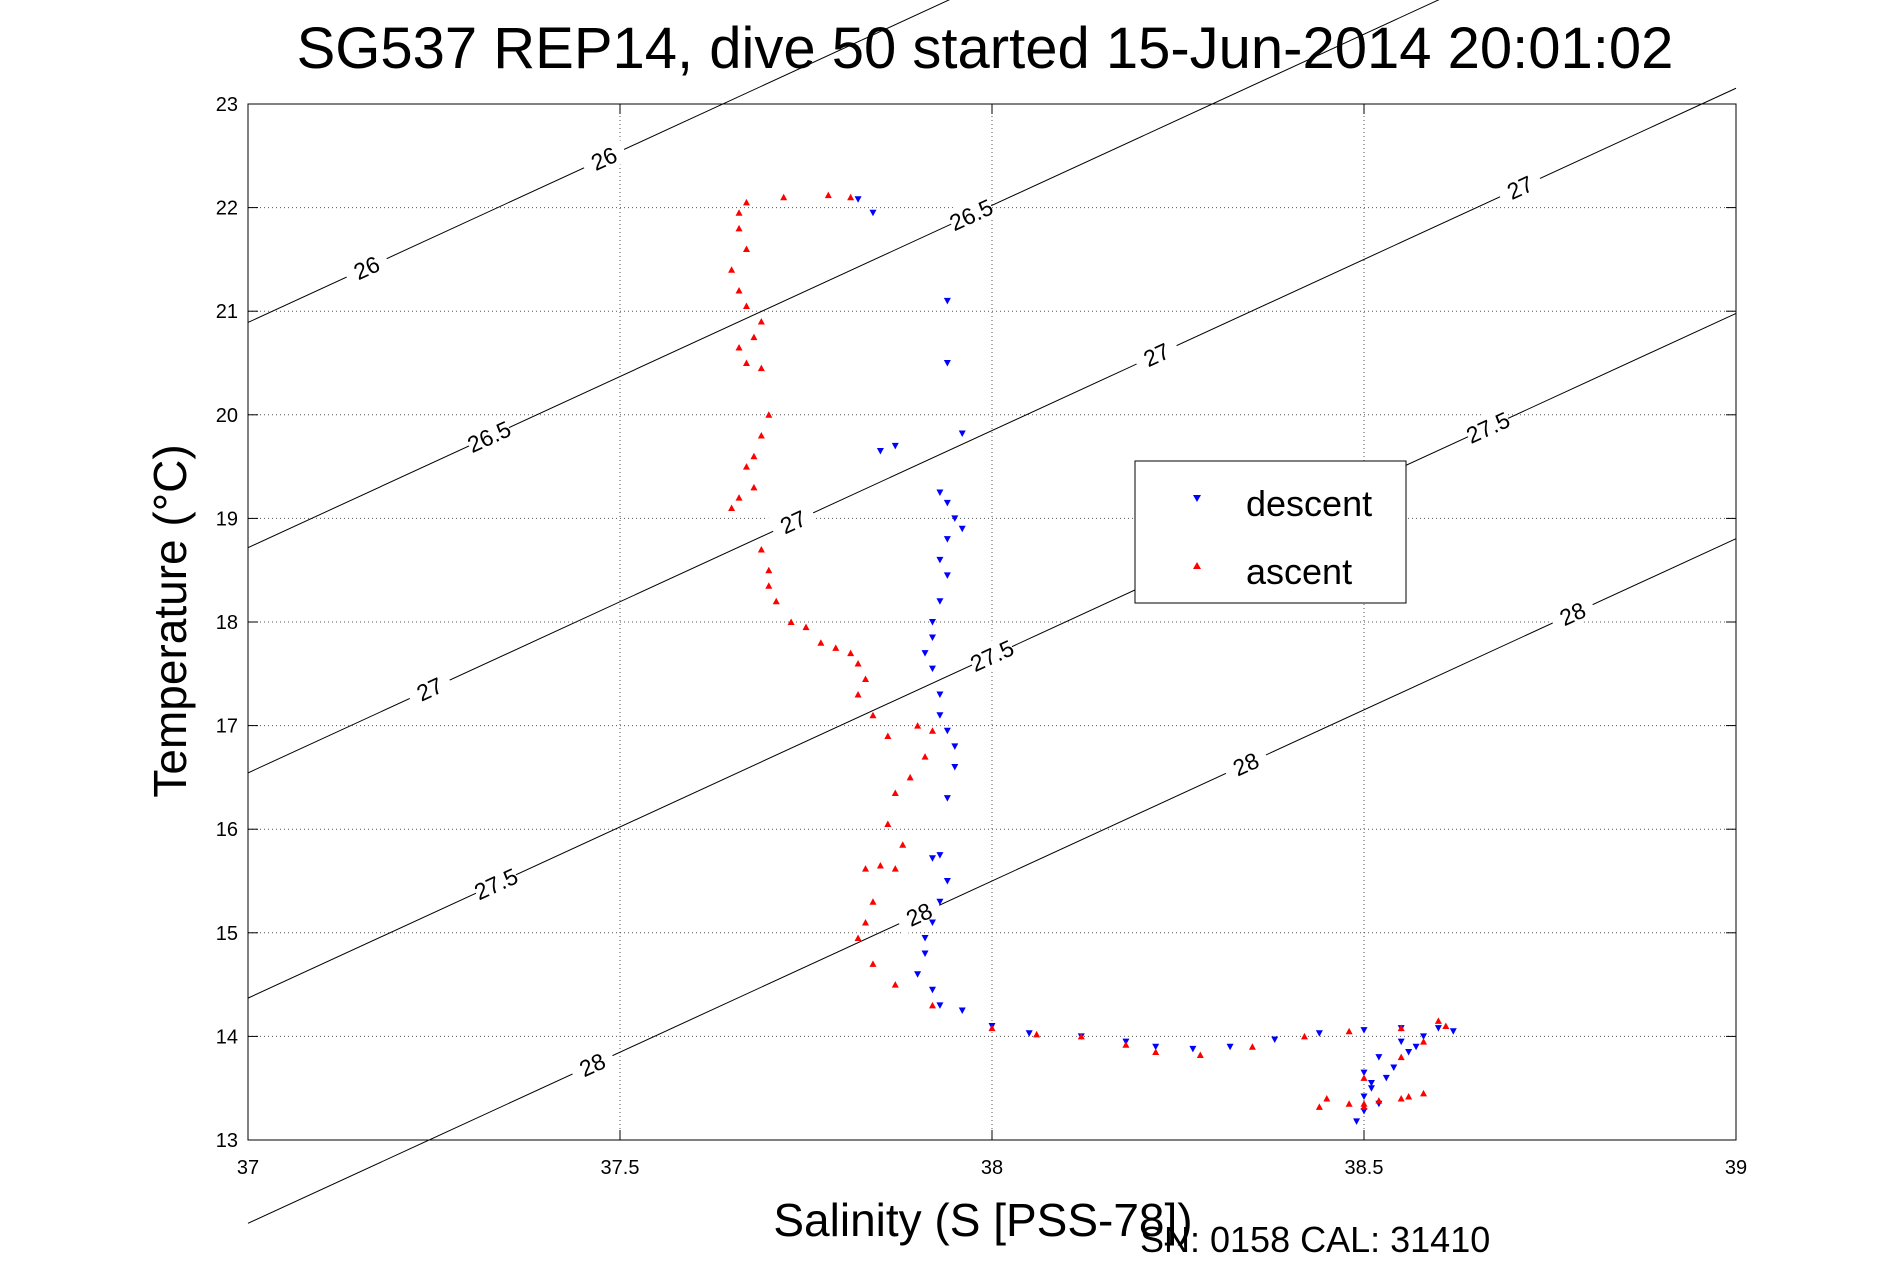 The height and width of the screenshot is (1262, 1891). I want to click on legend-descent-marker, so click(1197, 498).